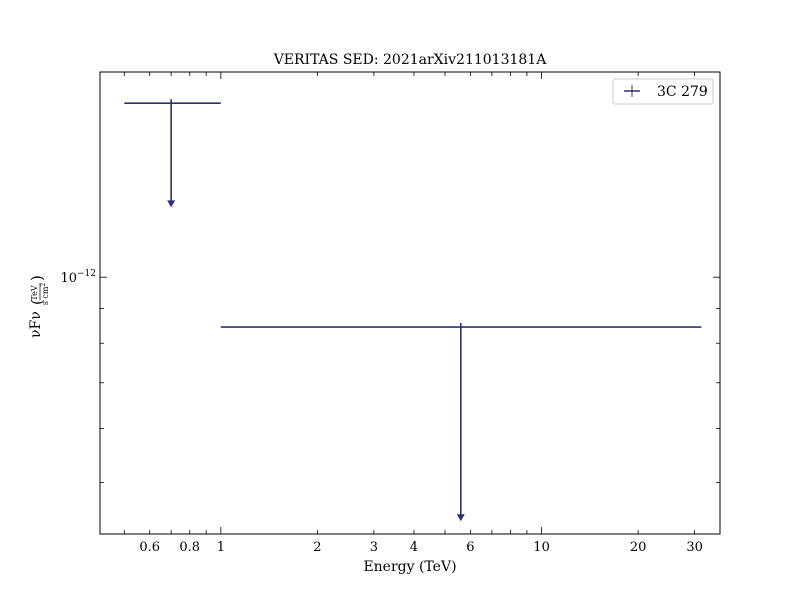  What do you see at coordinates (189, 547) in the screenshot?
I see `x-tick-label: 0.8` at bounding box center [189, 547].